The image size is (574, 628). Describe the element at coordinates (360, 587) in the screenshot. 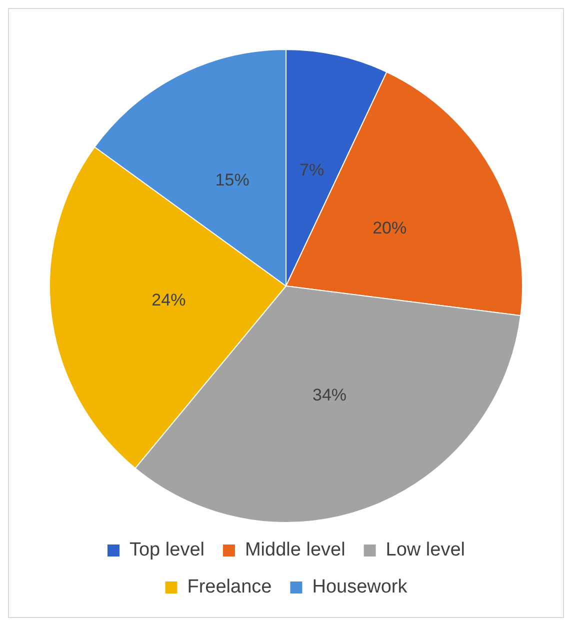

I see `legend-label: Housework` at that location.